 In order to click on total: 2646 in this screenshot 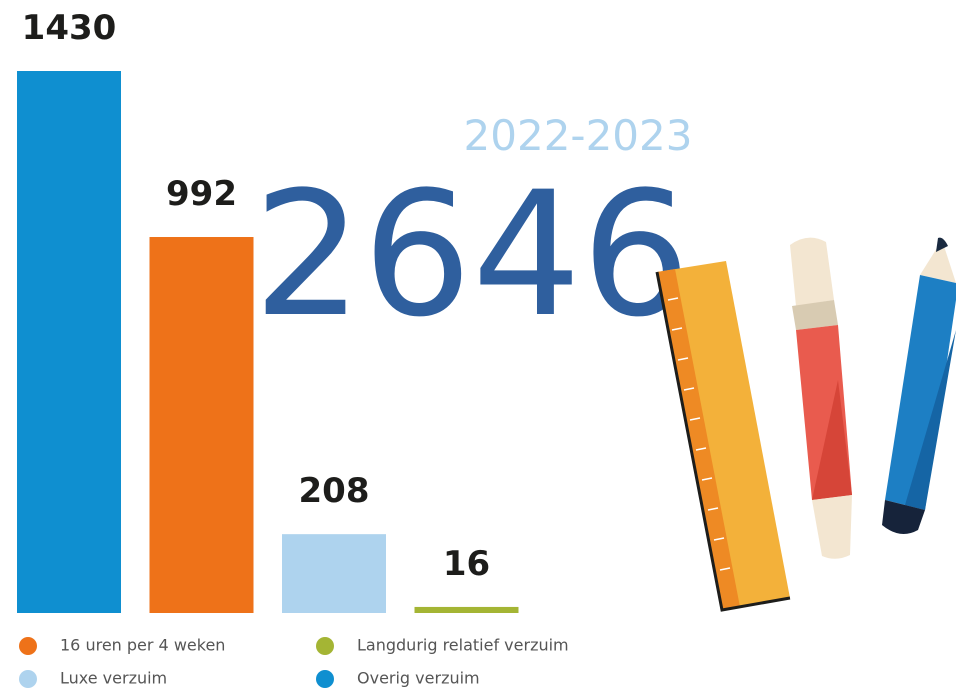, I will do `click(472, 254)`.